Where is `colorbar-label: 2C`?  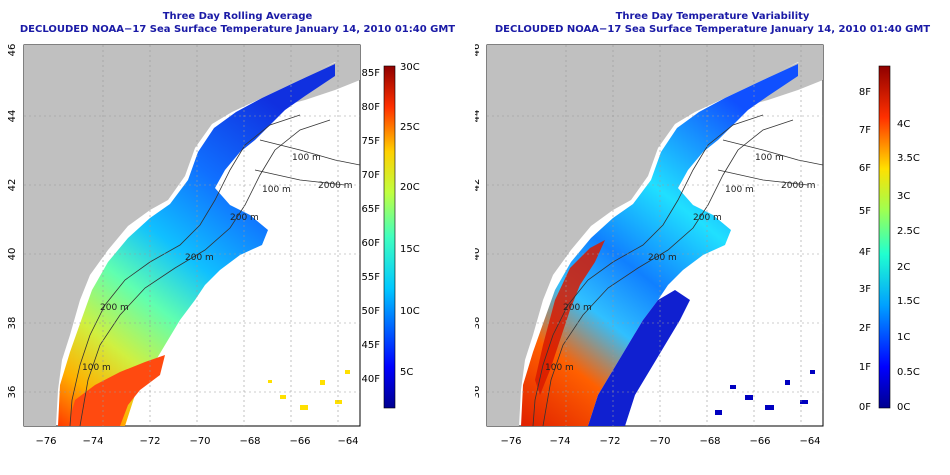
colorbar-label: 2C is located at coordinates (903, 267).